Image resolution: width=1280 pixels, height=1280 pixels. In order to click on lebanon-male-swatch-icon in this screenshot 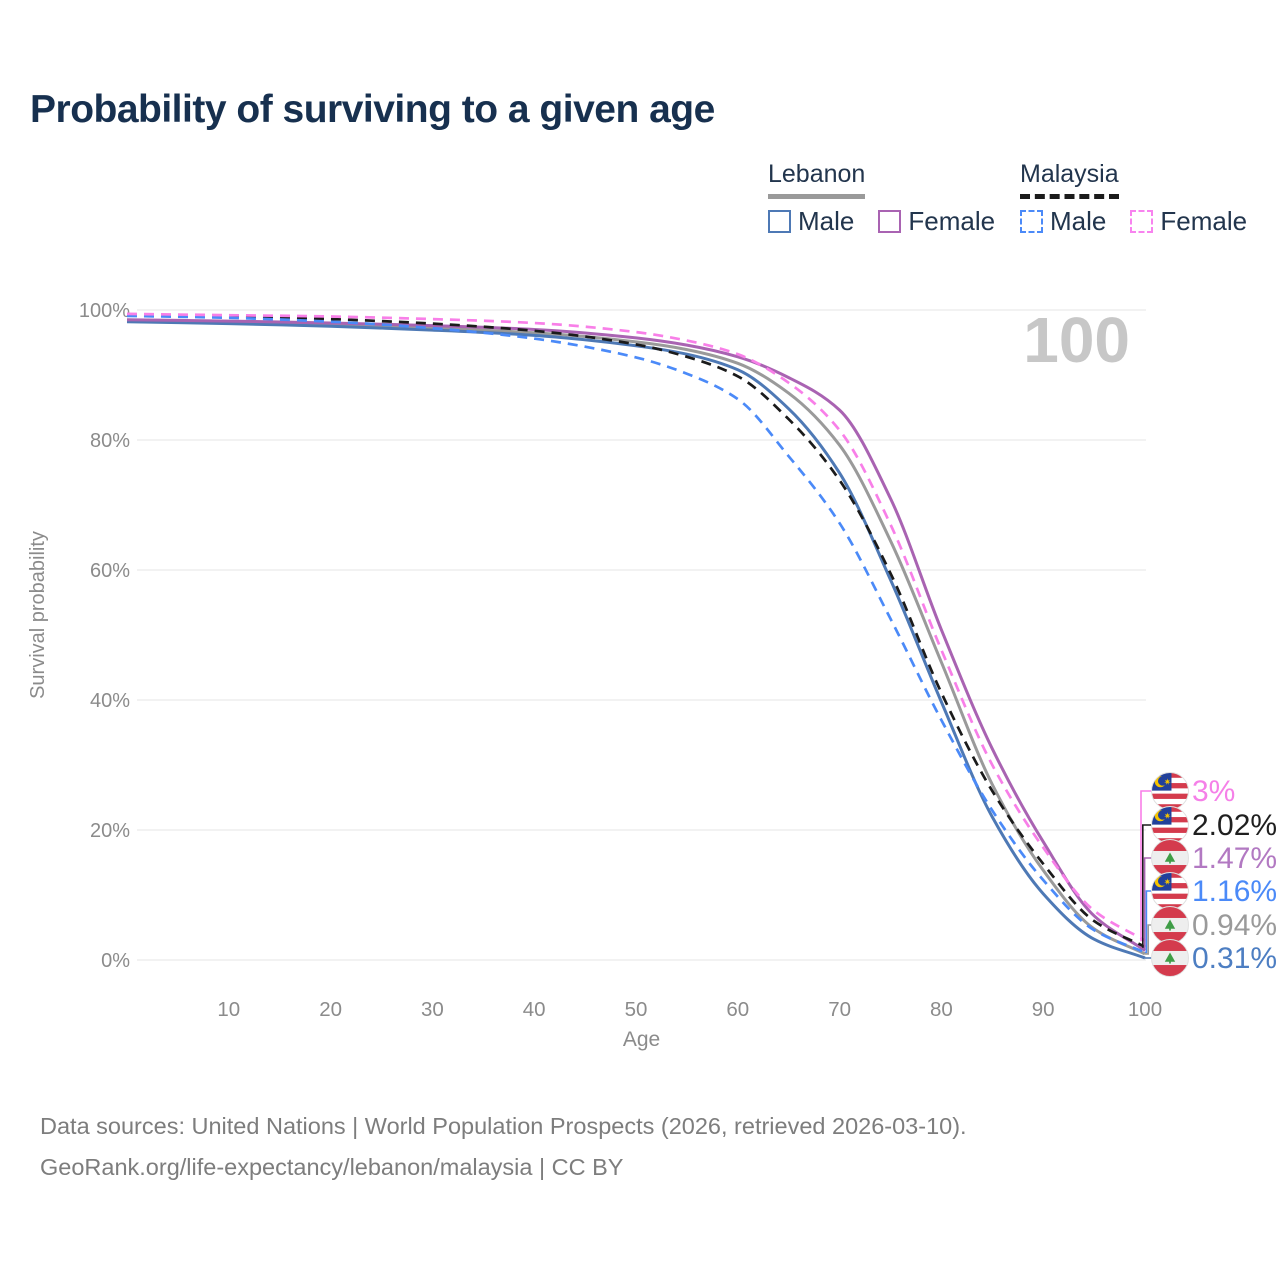, I will do `click(779, 221)`.